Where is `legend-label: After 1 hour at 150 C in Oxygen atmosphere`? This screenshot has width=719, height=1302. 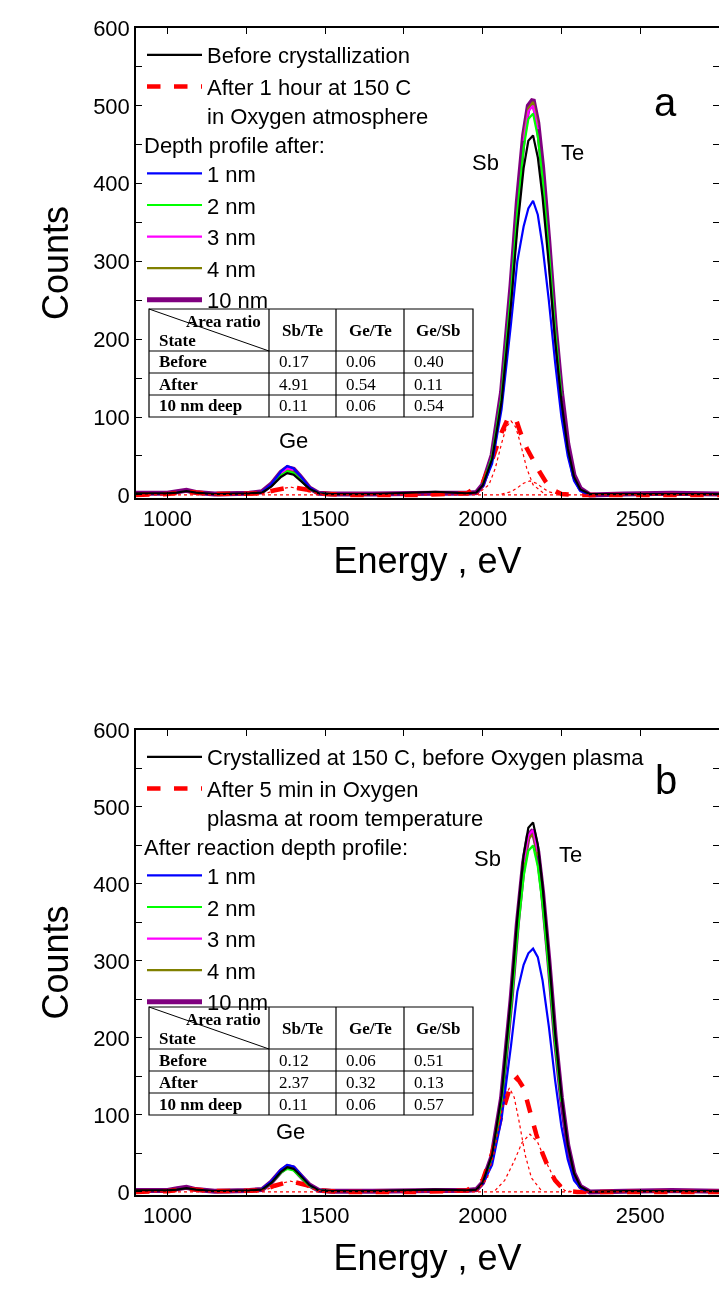
legend-label: After 1 hour at 150 C in Oxygen atmosphere is located at coordinates (318, 101).